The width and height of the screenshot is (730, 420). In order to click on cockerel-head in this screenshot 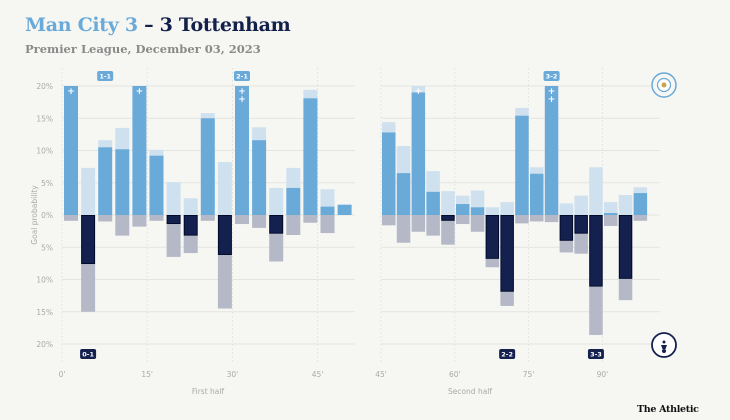, I will do `click(664, 342)`.